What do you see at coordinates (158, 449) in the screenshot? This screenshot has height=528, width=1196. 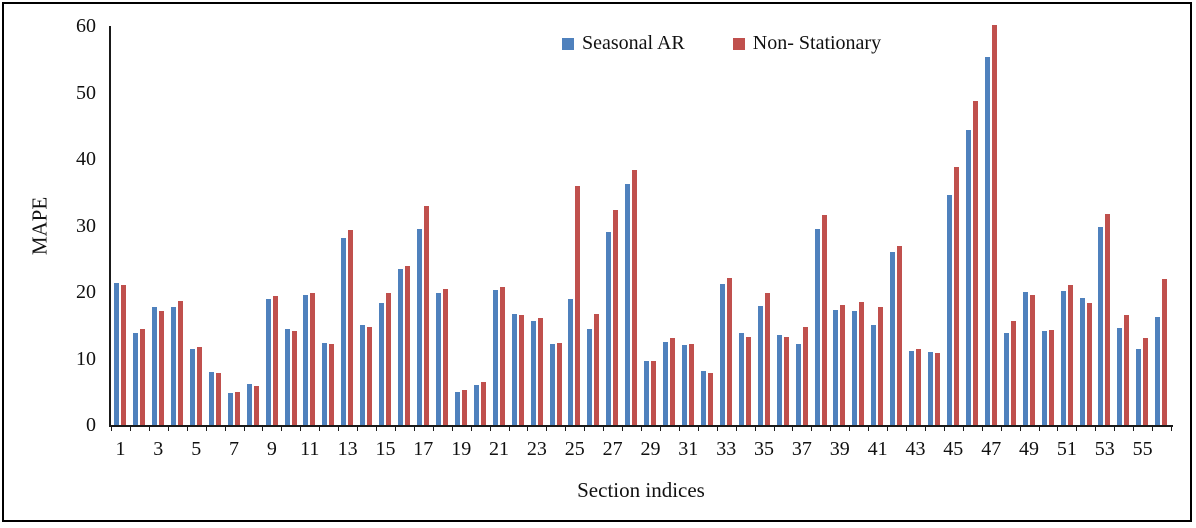 I see `x-tick-label-3: 3` at bounding box center [158, 449].